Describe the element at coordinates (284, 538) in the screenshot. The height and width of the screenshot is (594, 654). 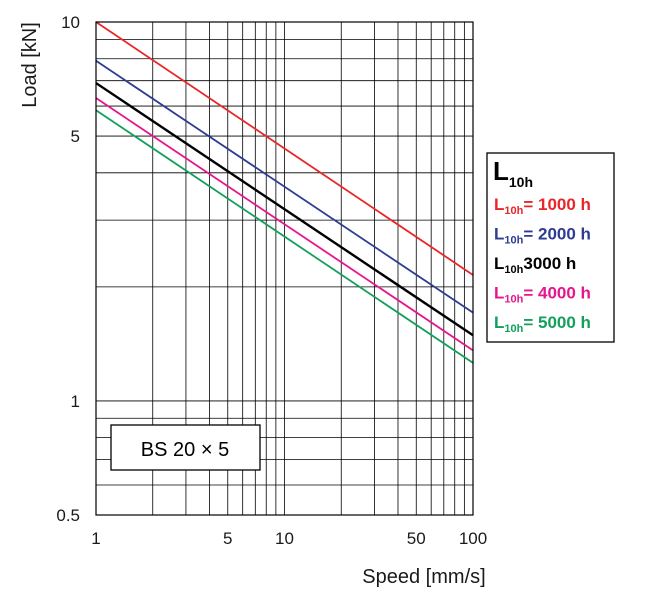
I see `x-tick-label: 10` at that location.